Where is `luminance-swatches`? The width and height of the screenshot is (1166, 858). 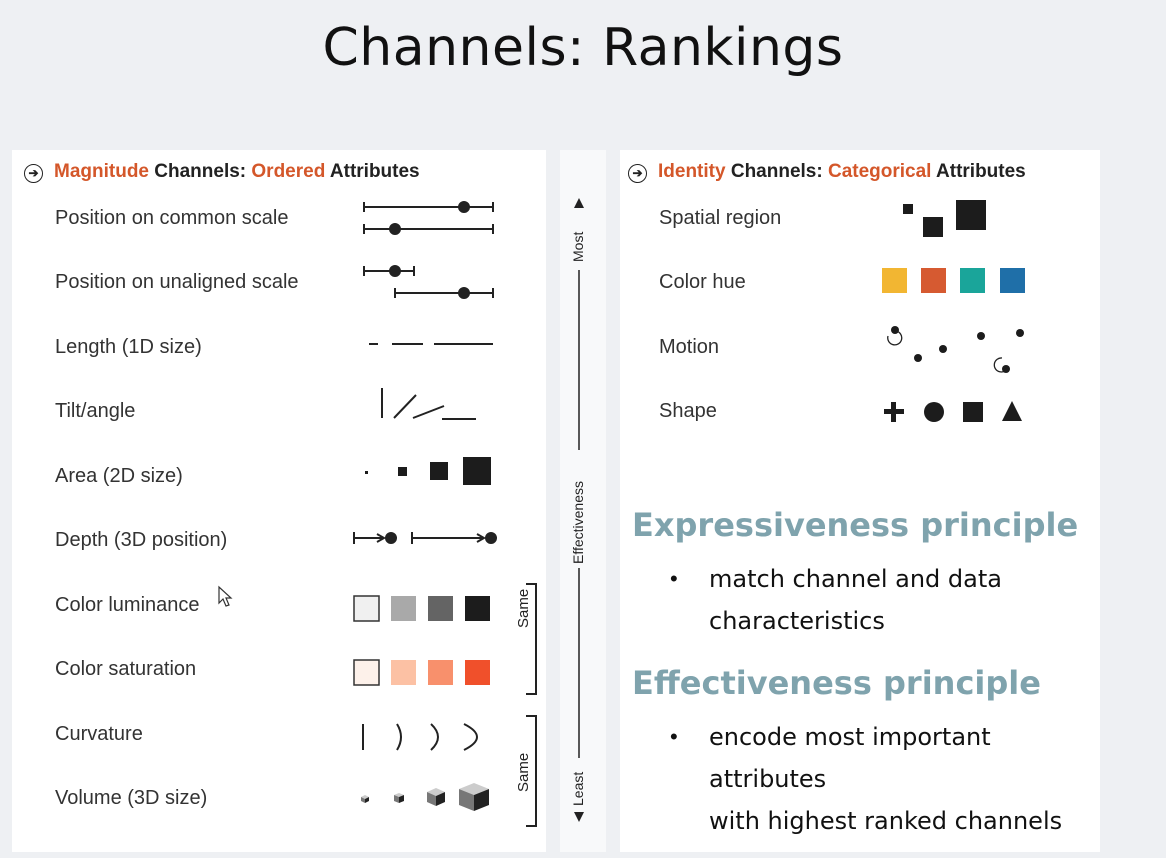 luminance-swatches is located at coordinates (421, 608).